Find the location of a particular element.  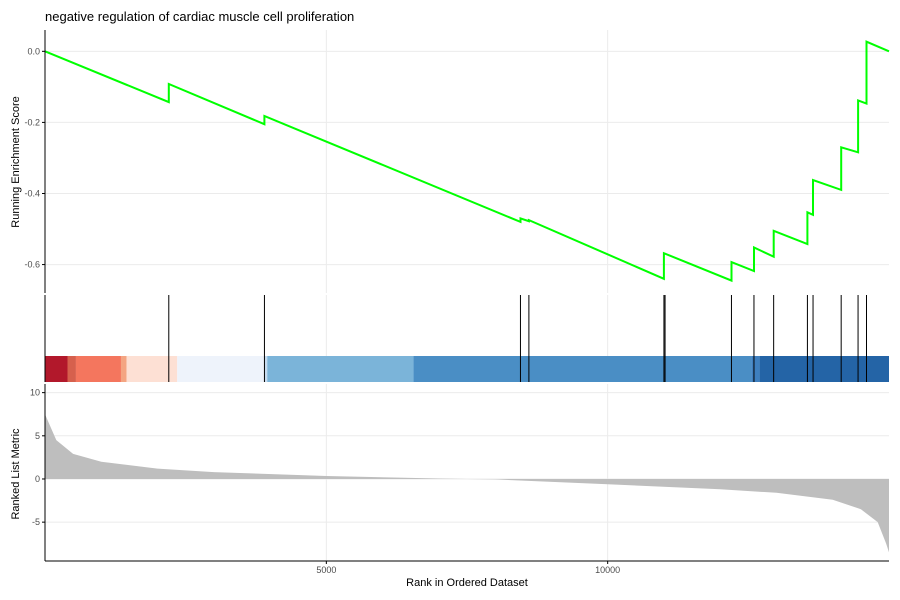

running-score-ytick-label-3: -0.6 is located at coordinates (32, 265).